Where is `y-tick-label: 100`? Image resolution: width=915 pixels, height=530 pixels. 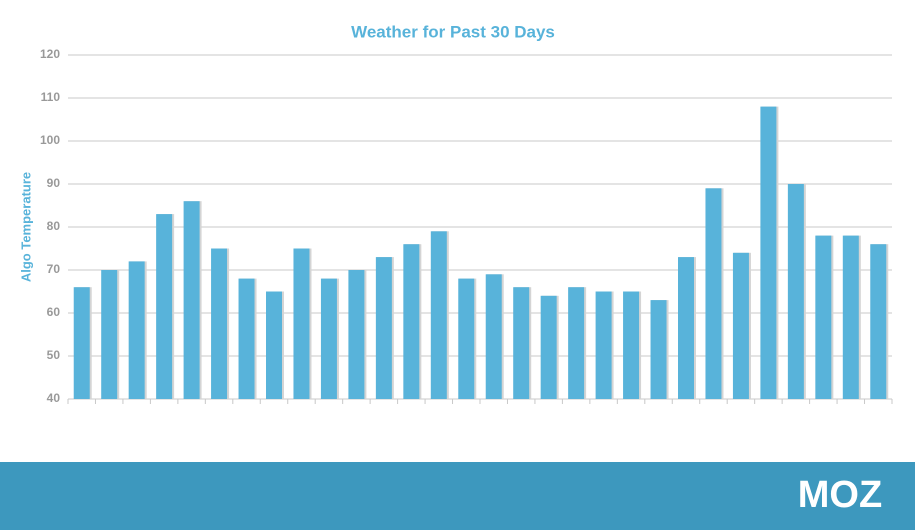
y-tick-label: 100 is located at coordinates (50, 140).